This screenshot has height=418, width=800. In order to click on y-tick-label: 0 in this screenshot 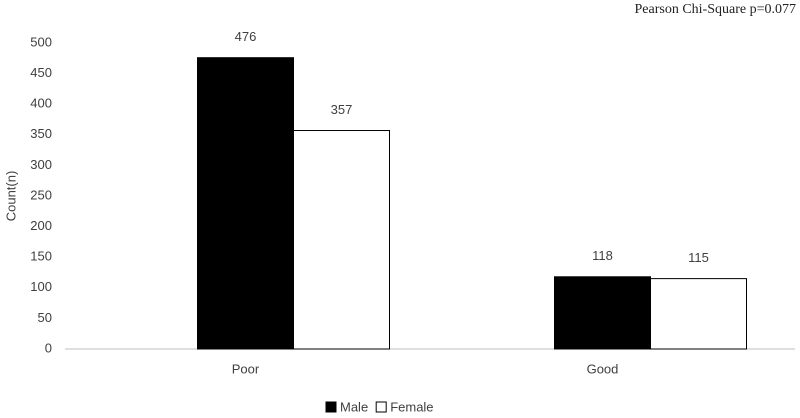, I will do `click(48, 347)`.